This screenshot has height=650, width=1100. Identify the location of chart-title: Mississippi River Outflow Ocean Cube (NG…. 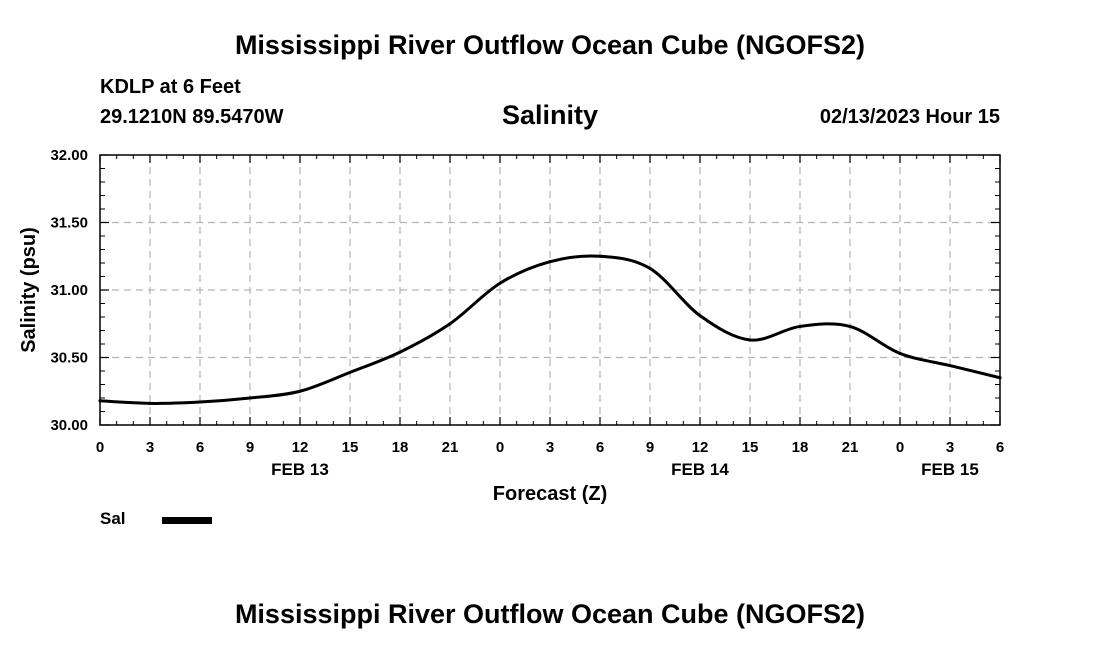
(550, 45).